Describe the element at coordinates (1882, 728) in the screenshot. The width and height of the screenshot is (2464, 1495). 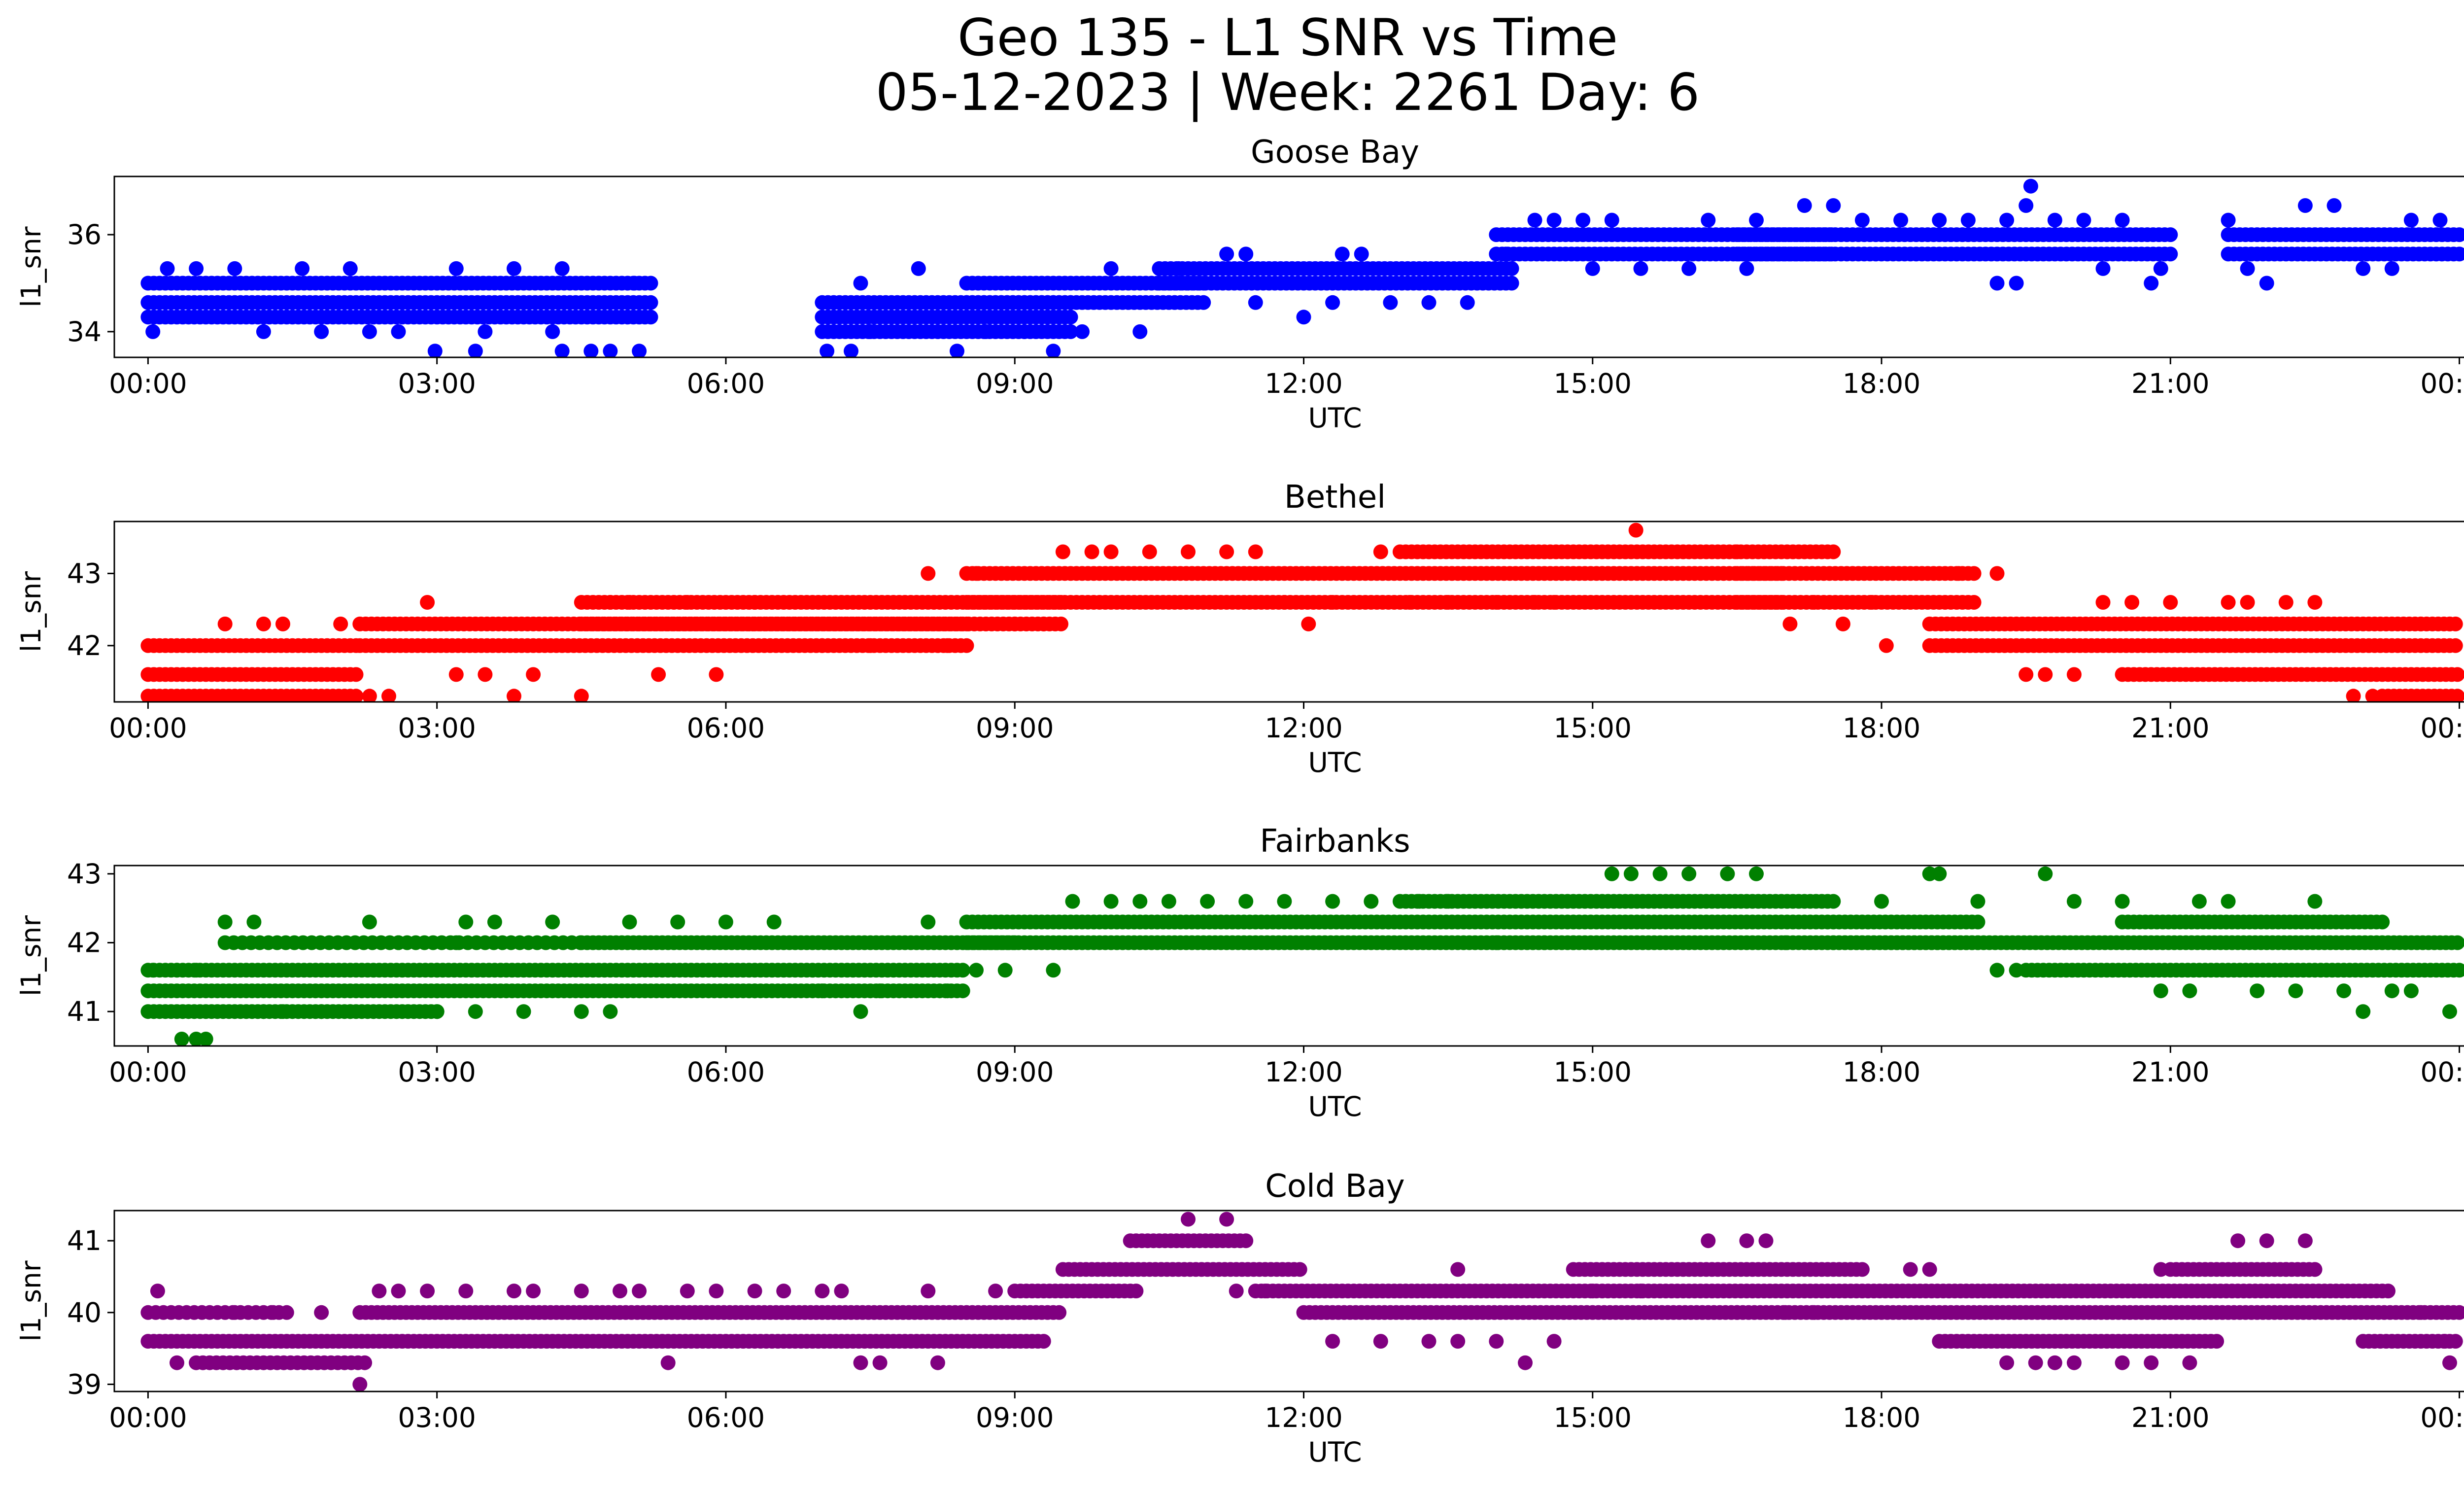
I see `x-tick-label: 18:00` at that location.